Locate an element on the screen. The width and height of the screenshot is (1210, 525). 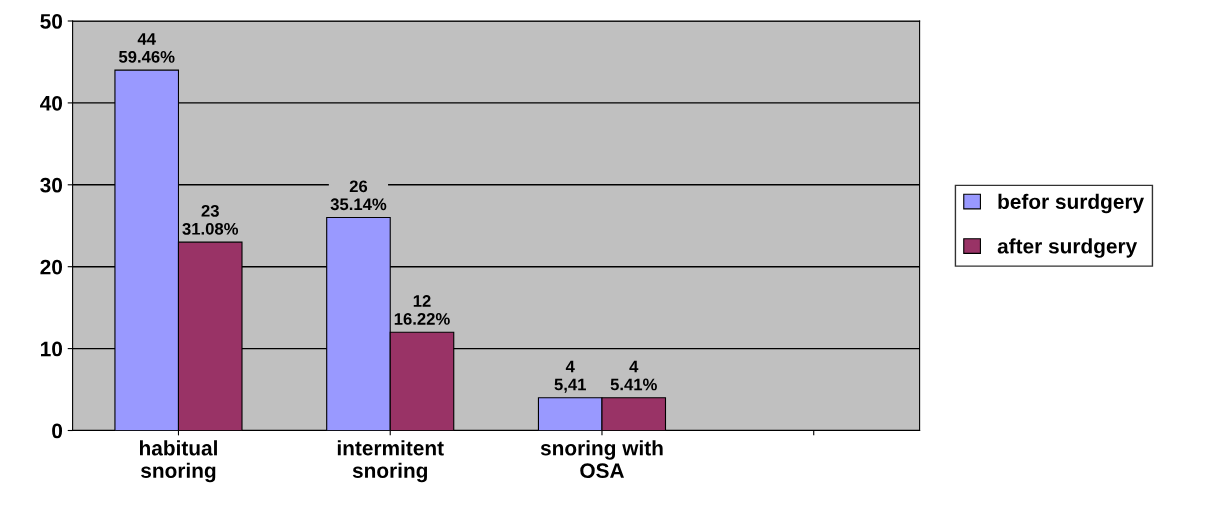
y-tick-label: 50 is located at coordinates (51, 21).